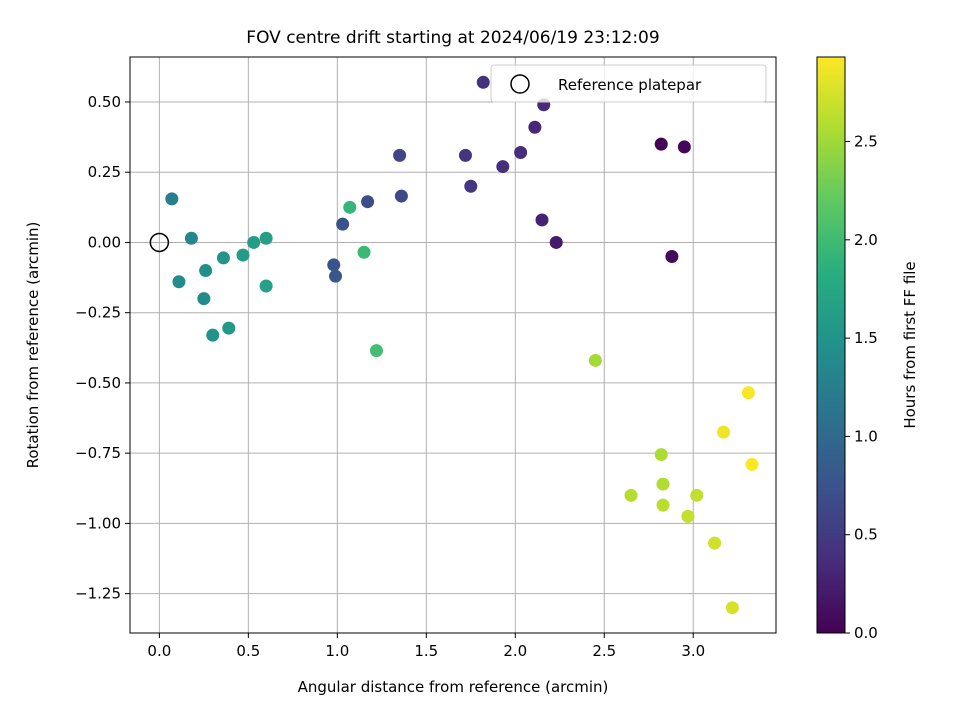 Image resolution: width=960 pixels, height=720 pixels. What do you see at coordinates (604, 651) in the screenshot?
I see `x-tick-label: 2.5` at bounding box center [604, 651].